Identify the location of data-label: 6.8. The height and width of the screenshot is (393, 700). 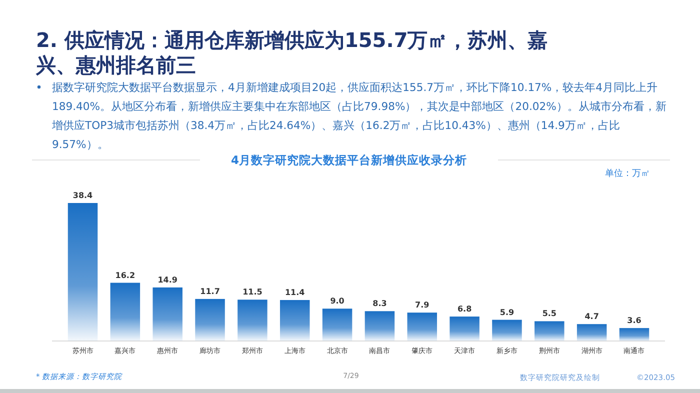
(464, 309).